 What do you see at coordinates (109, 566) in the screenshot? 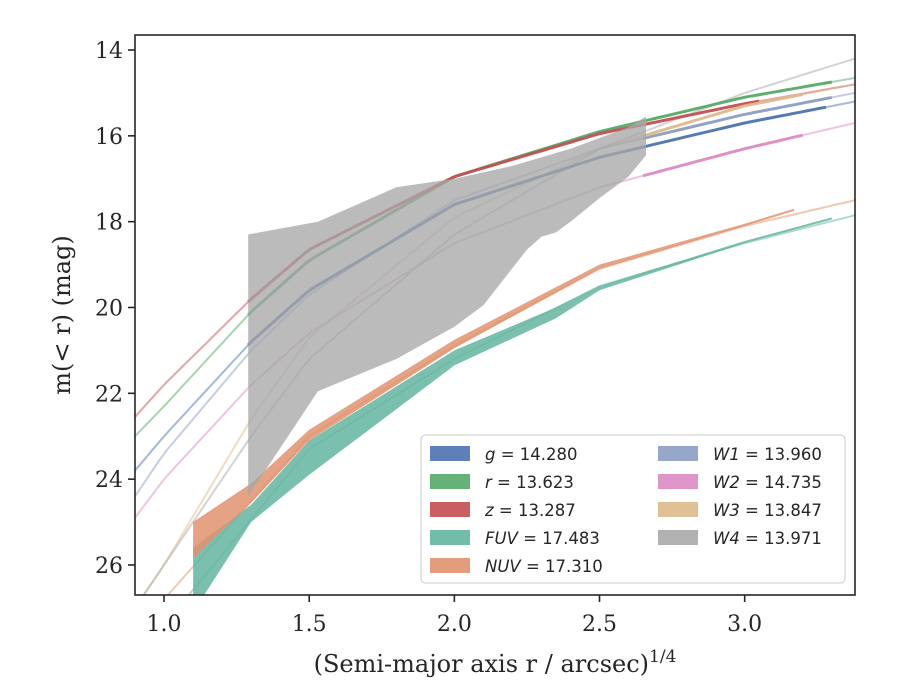
I see `y-tick-label: 26` at bounding box center [109, 566].